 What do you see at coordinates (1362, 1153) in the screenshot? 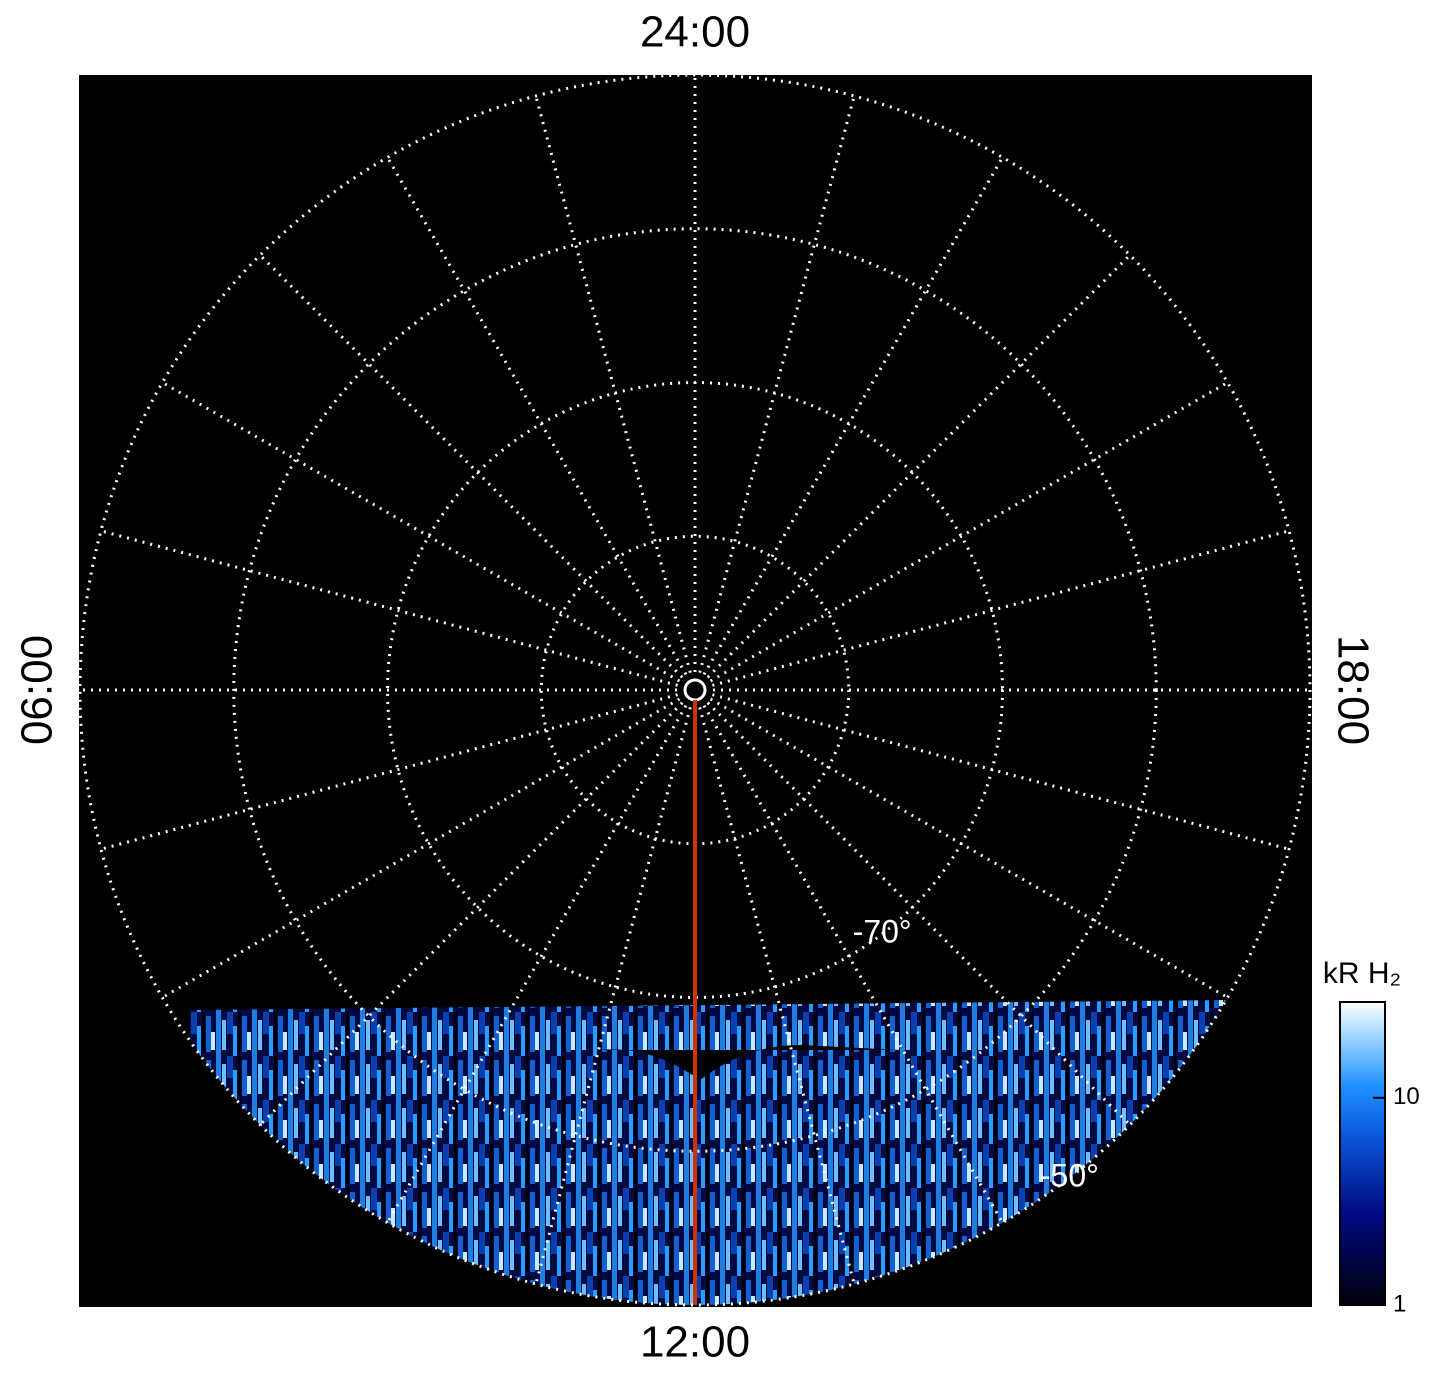
I see `colorbar` at bounding box center [1362, 1153].